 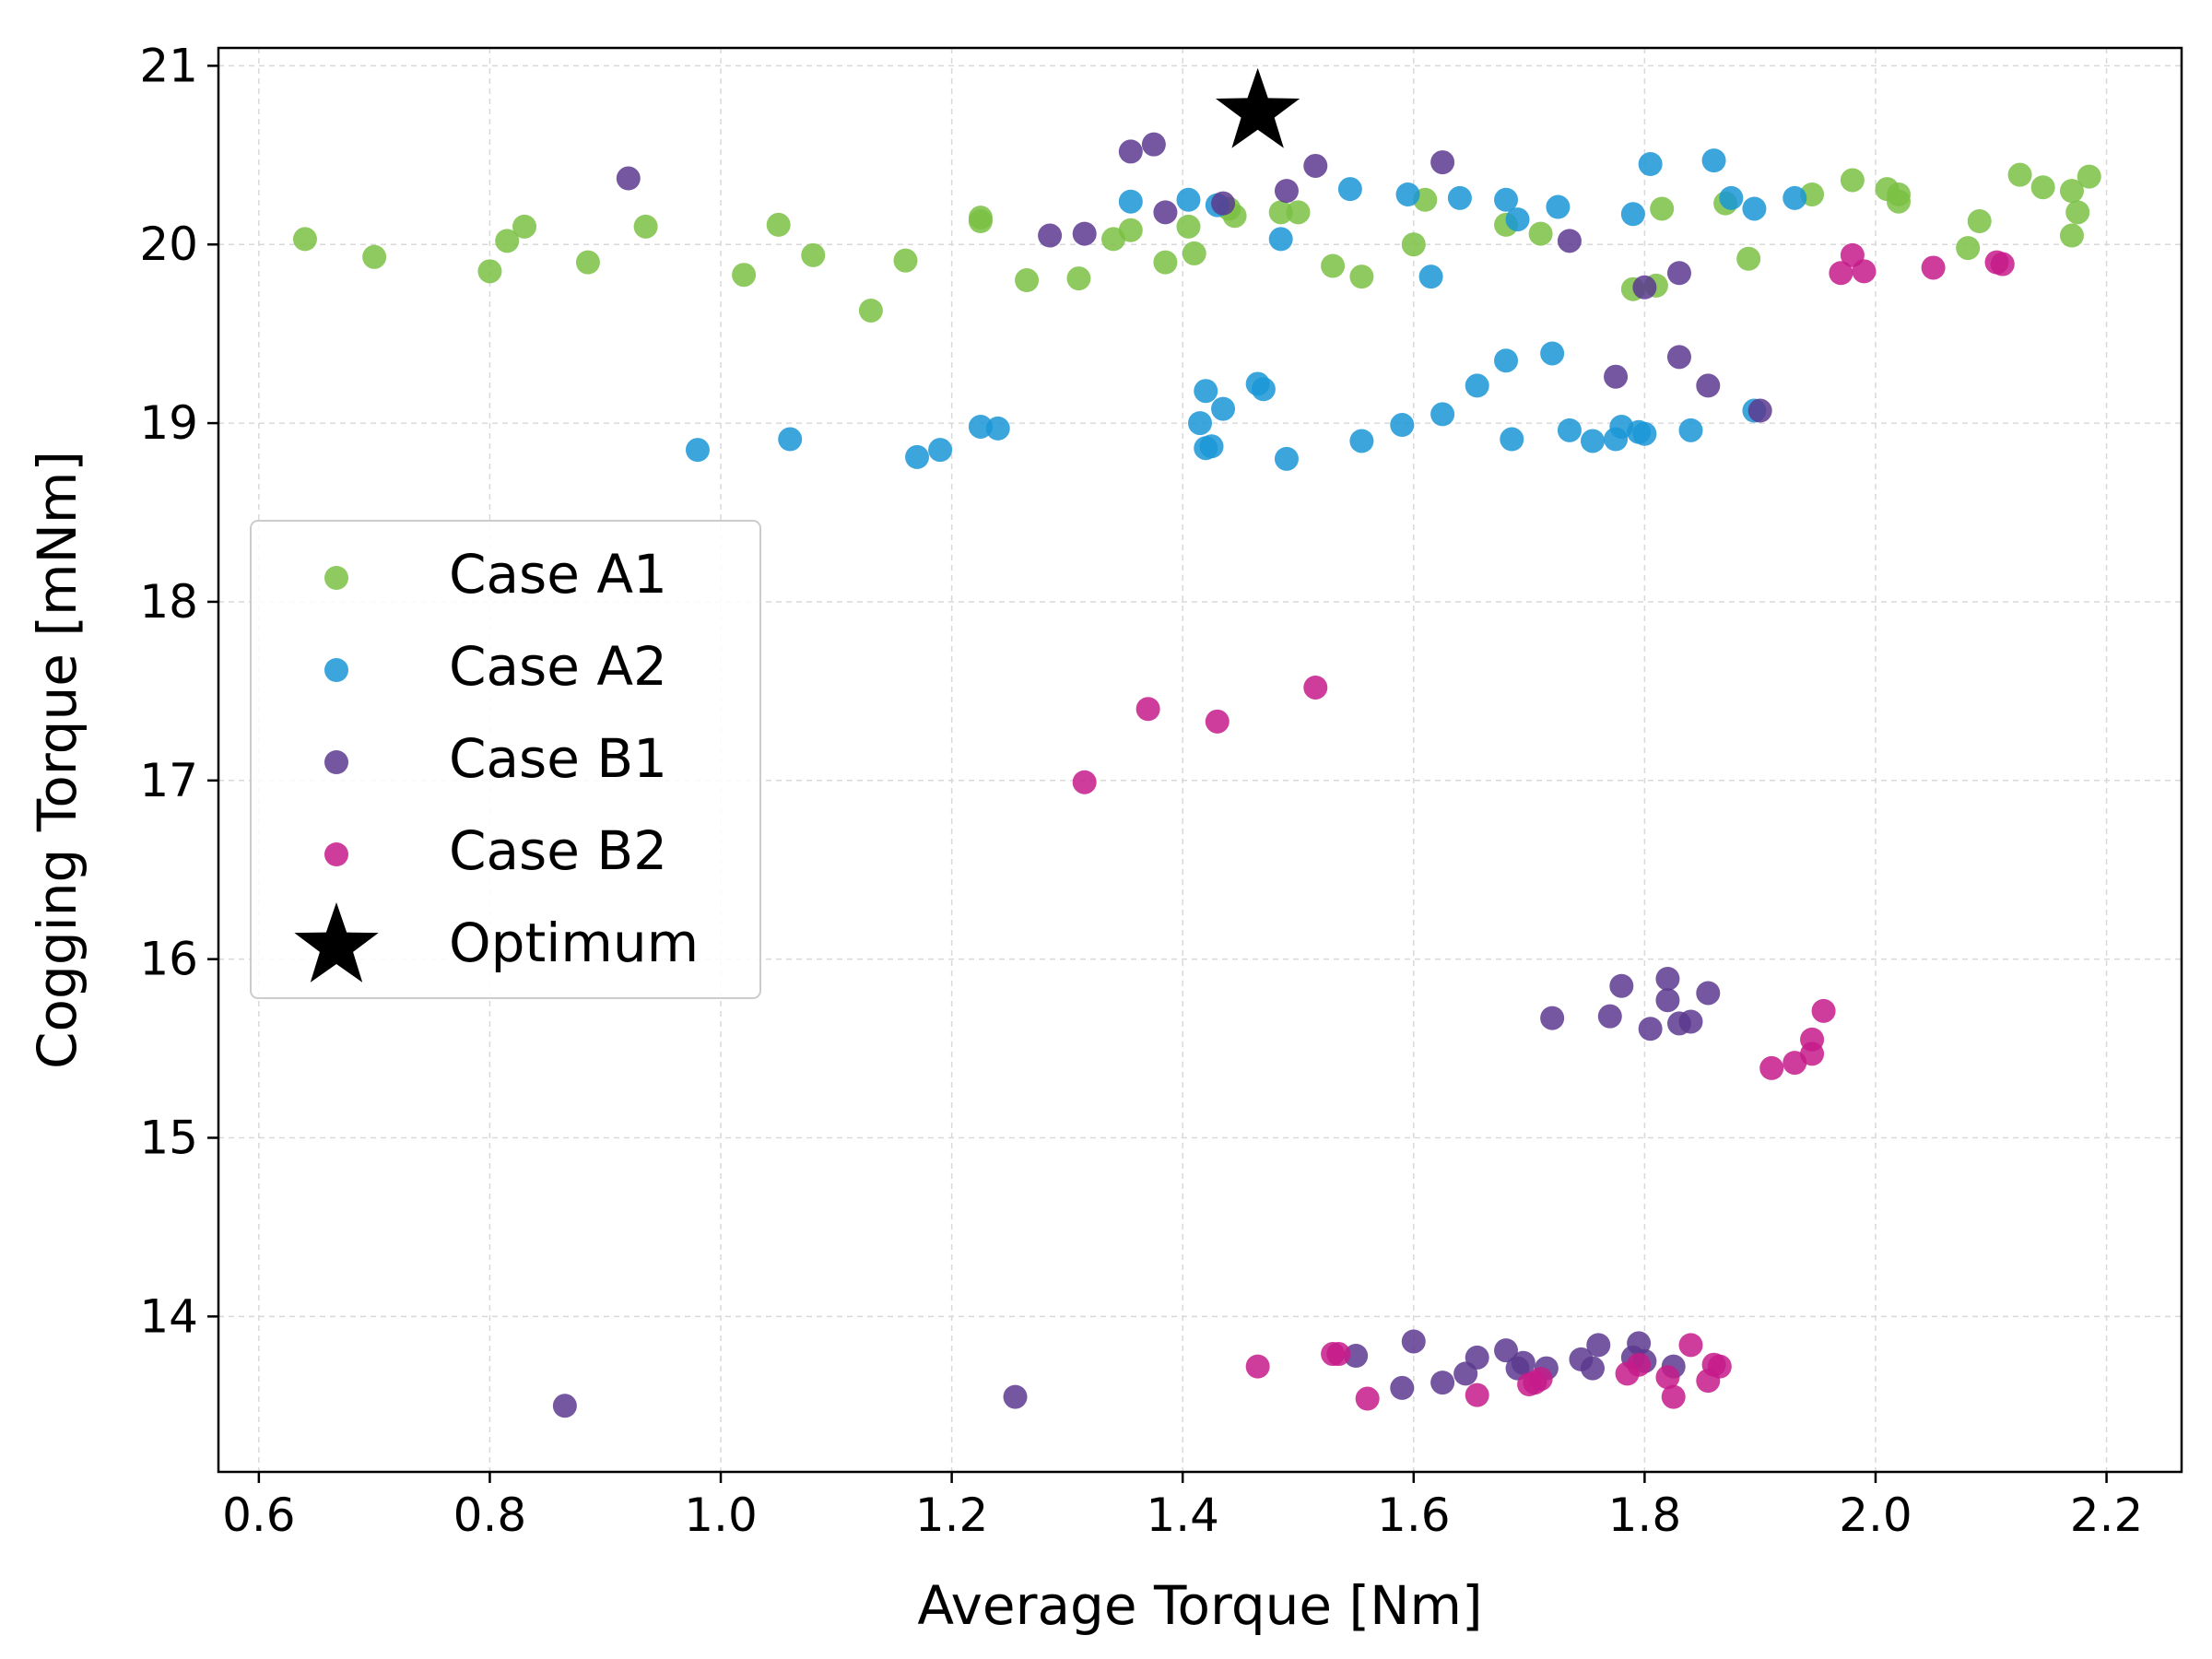 I want to click on y-tick-label: 20, so click(x=168, y=244).